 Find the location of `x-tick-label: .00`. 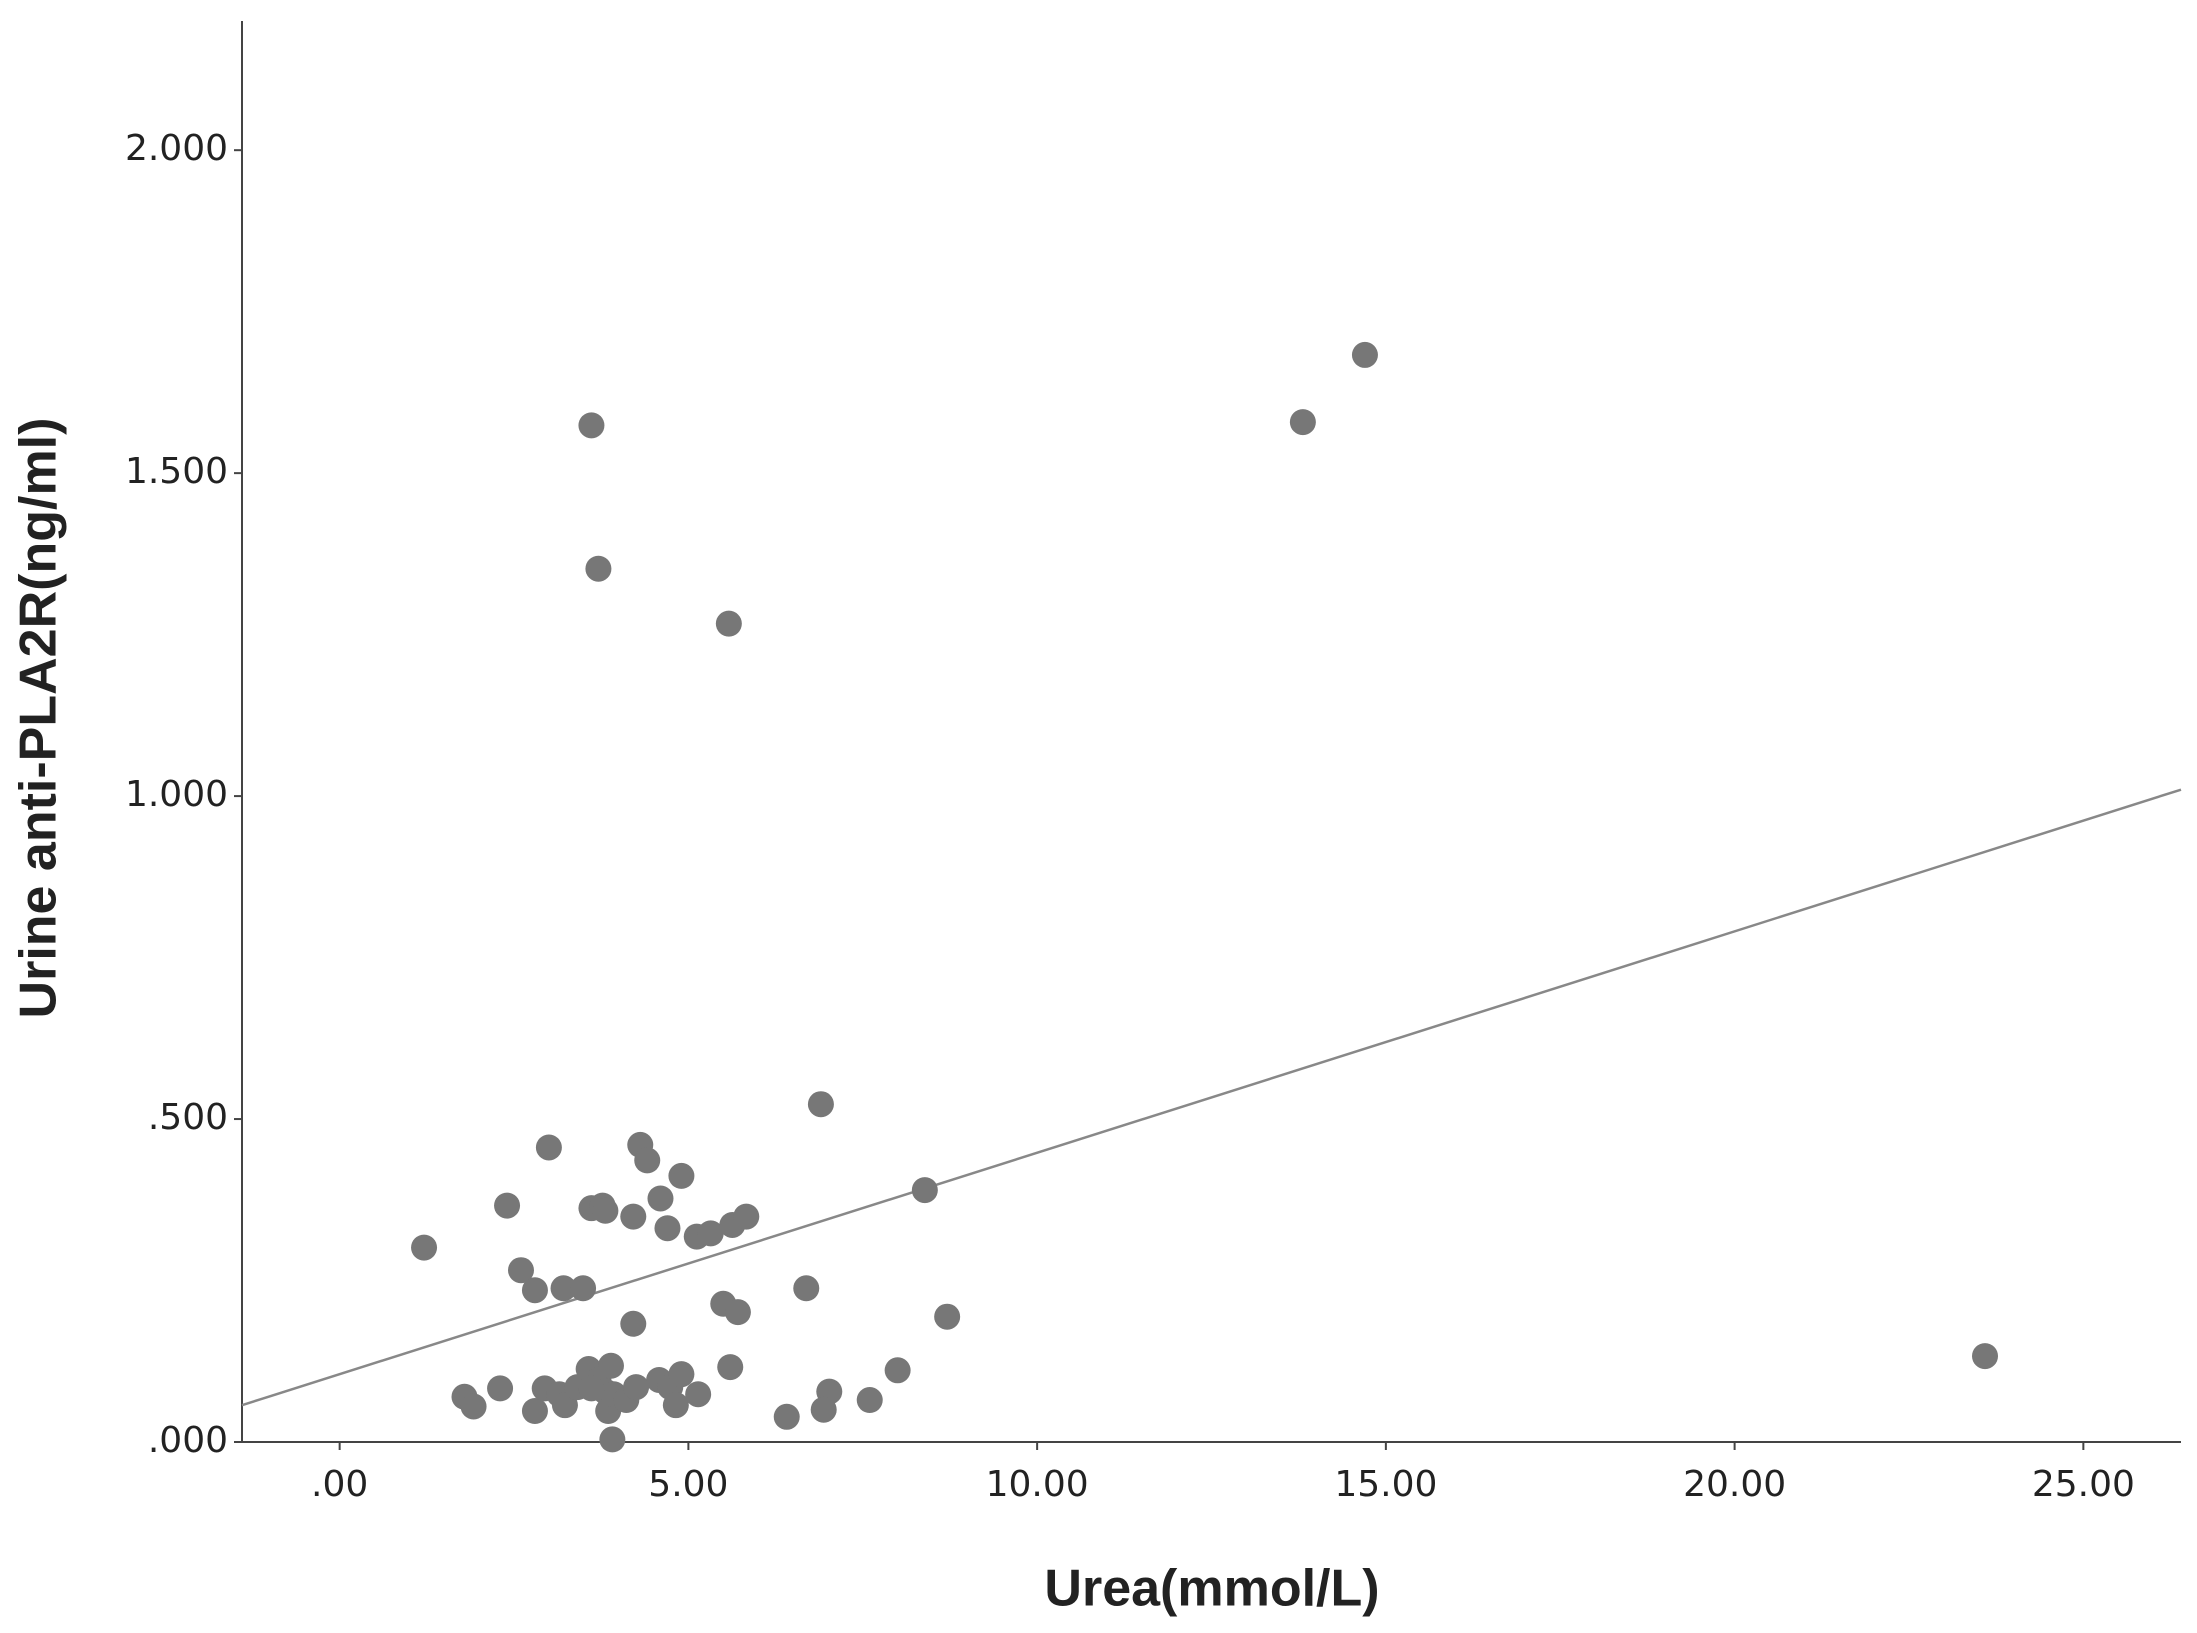

x-tick-label: .00 is located at coordinates (339, 1484).